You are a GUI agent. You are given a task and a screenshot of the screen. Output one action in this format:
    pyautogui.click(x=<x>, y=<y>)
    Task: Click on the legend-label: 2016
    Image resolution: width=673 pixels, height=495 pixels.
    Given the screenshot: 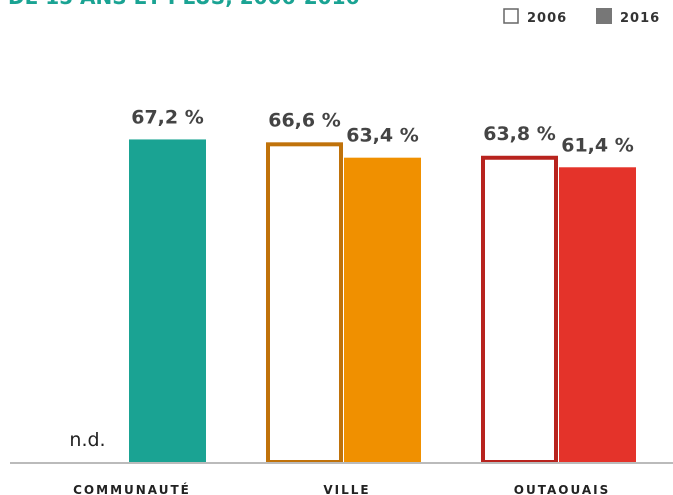 What is the action you would take?
    pyautogui.click(x=640, y=18)
    